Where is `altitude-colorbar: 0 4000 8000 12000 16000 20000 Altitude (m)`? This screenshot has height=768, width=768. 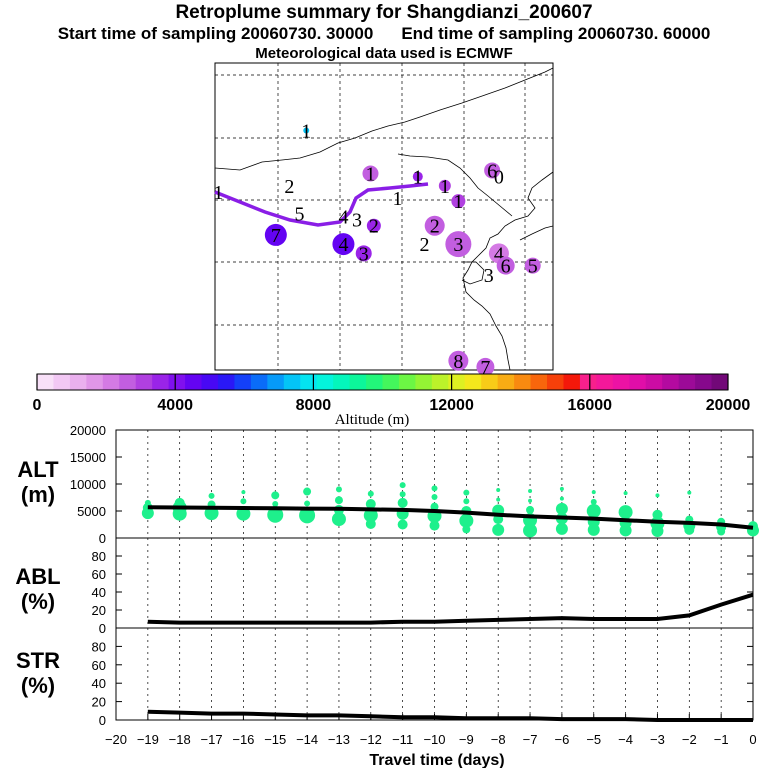 altitude-colorbar: 0 4000 8000 12000 16000 20000 Altitude (m) is located at coordinates (391, 400).